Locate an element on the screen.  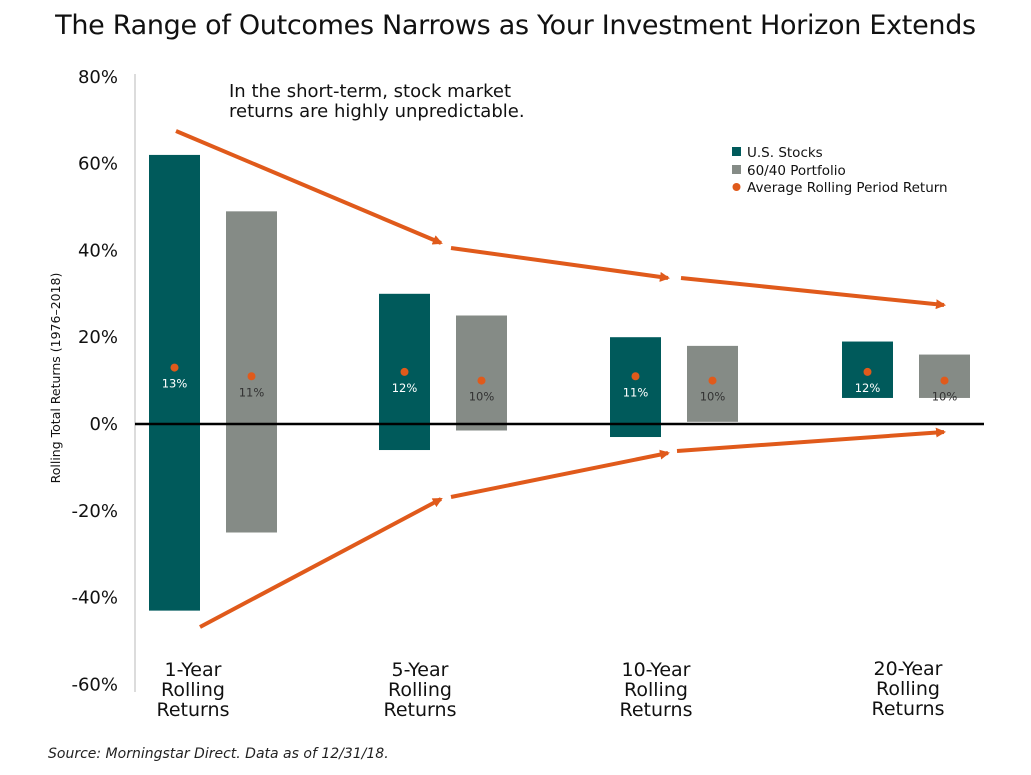
y-tick-label: 20% is located at coordinates (98, 337).